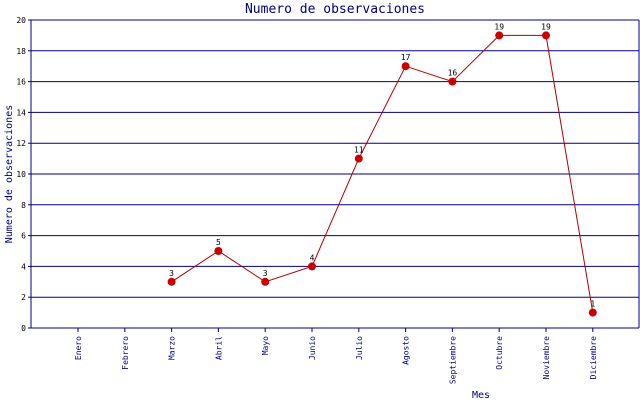  Describe the element at coordinates (78, 348) in the screenshot. I see `x-tick-label: Enero` at that location.